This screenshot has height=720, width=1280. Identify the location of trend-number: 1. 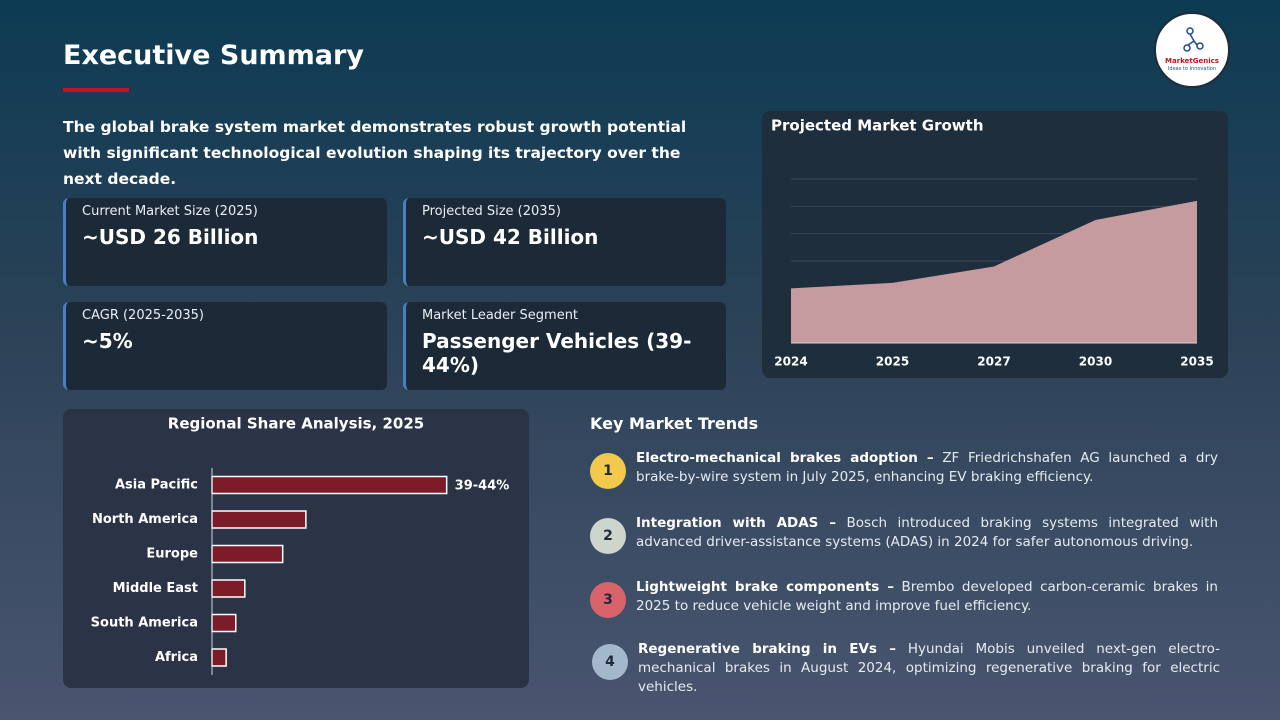
(608, 471).